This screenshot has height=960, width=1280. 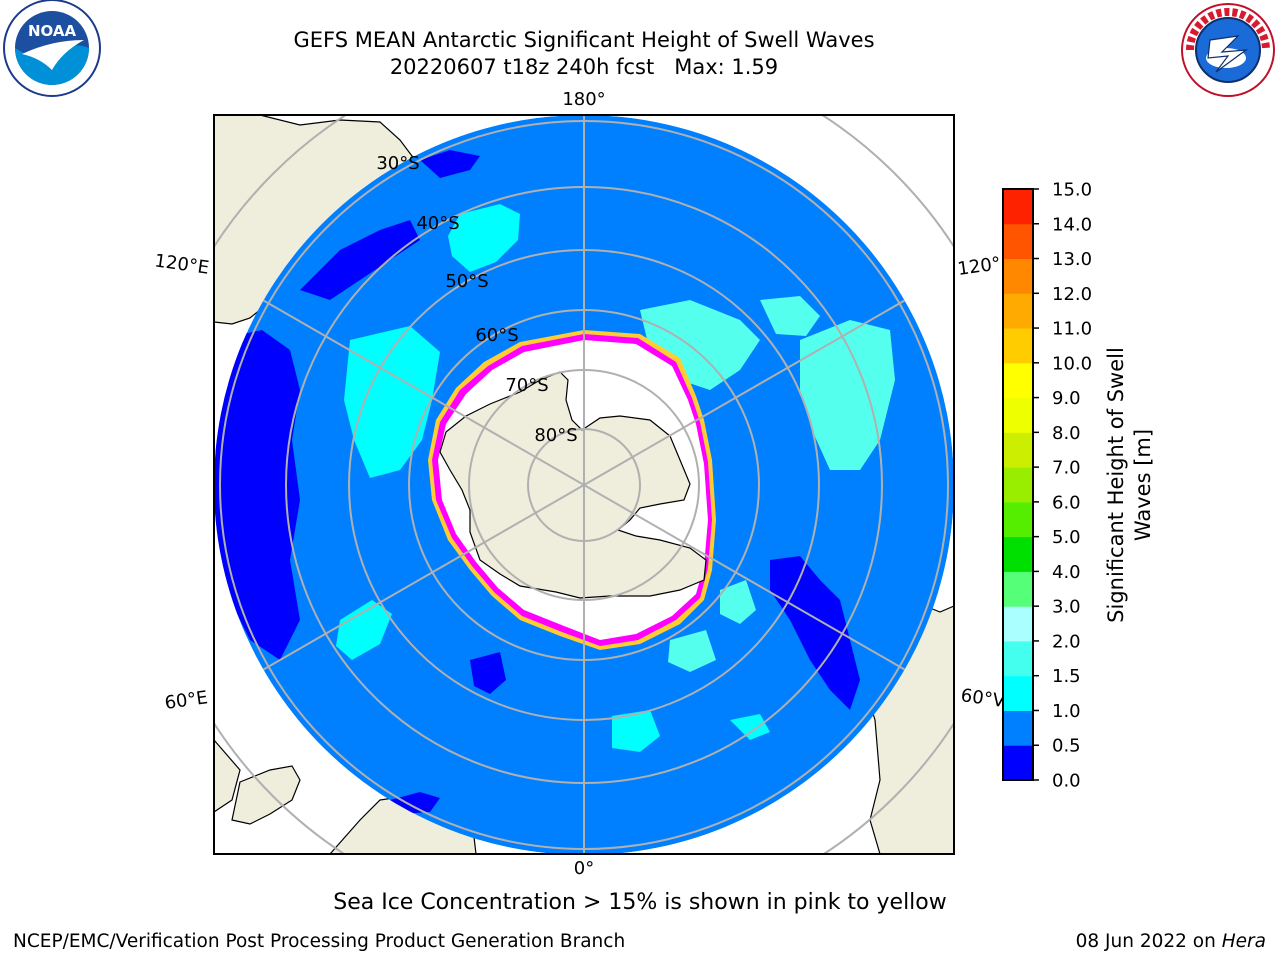 What do you see at coordinates (52, 48) in the screenshot?
I see `noaa-logo-icon: NOAA` at bounding box center [52, 48].